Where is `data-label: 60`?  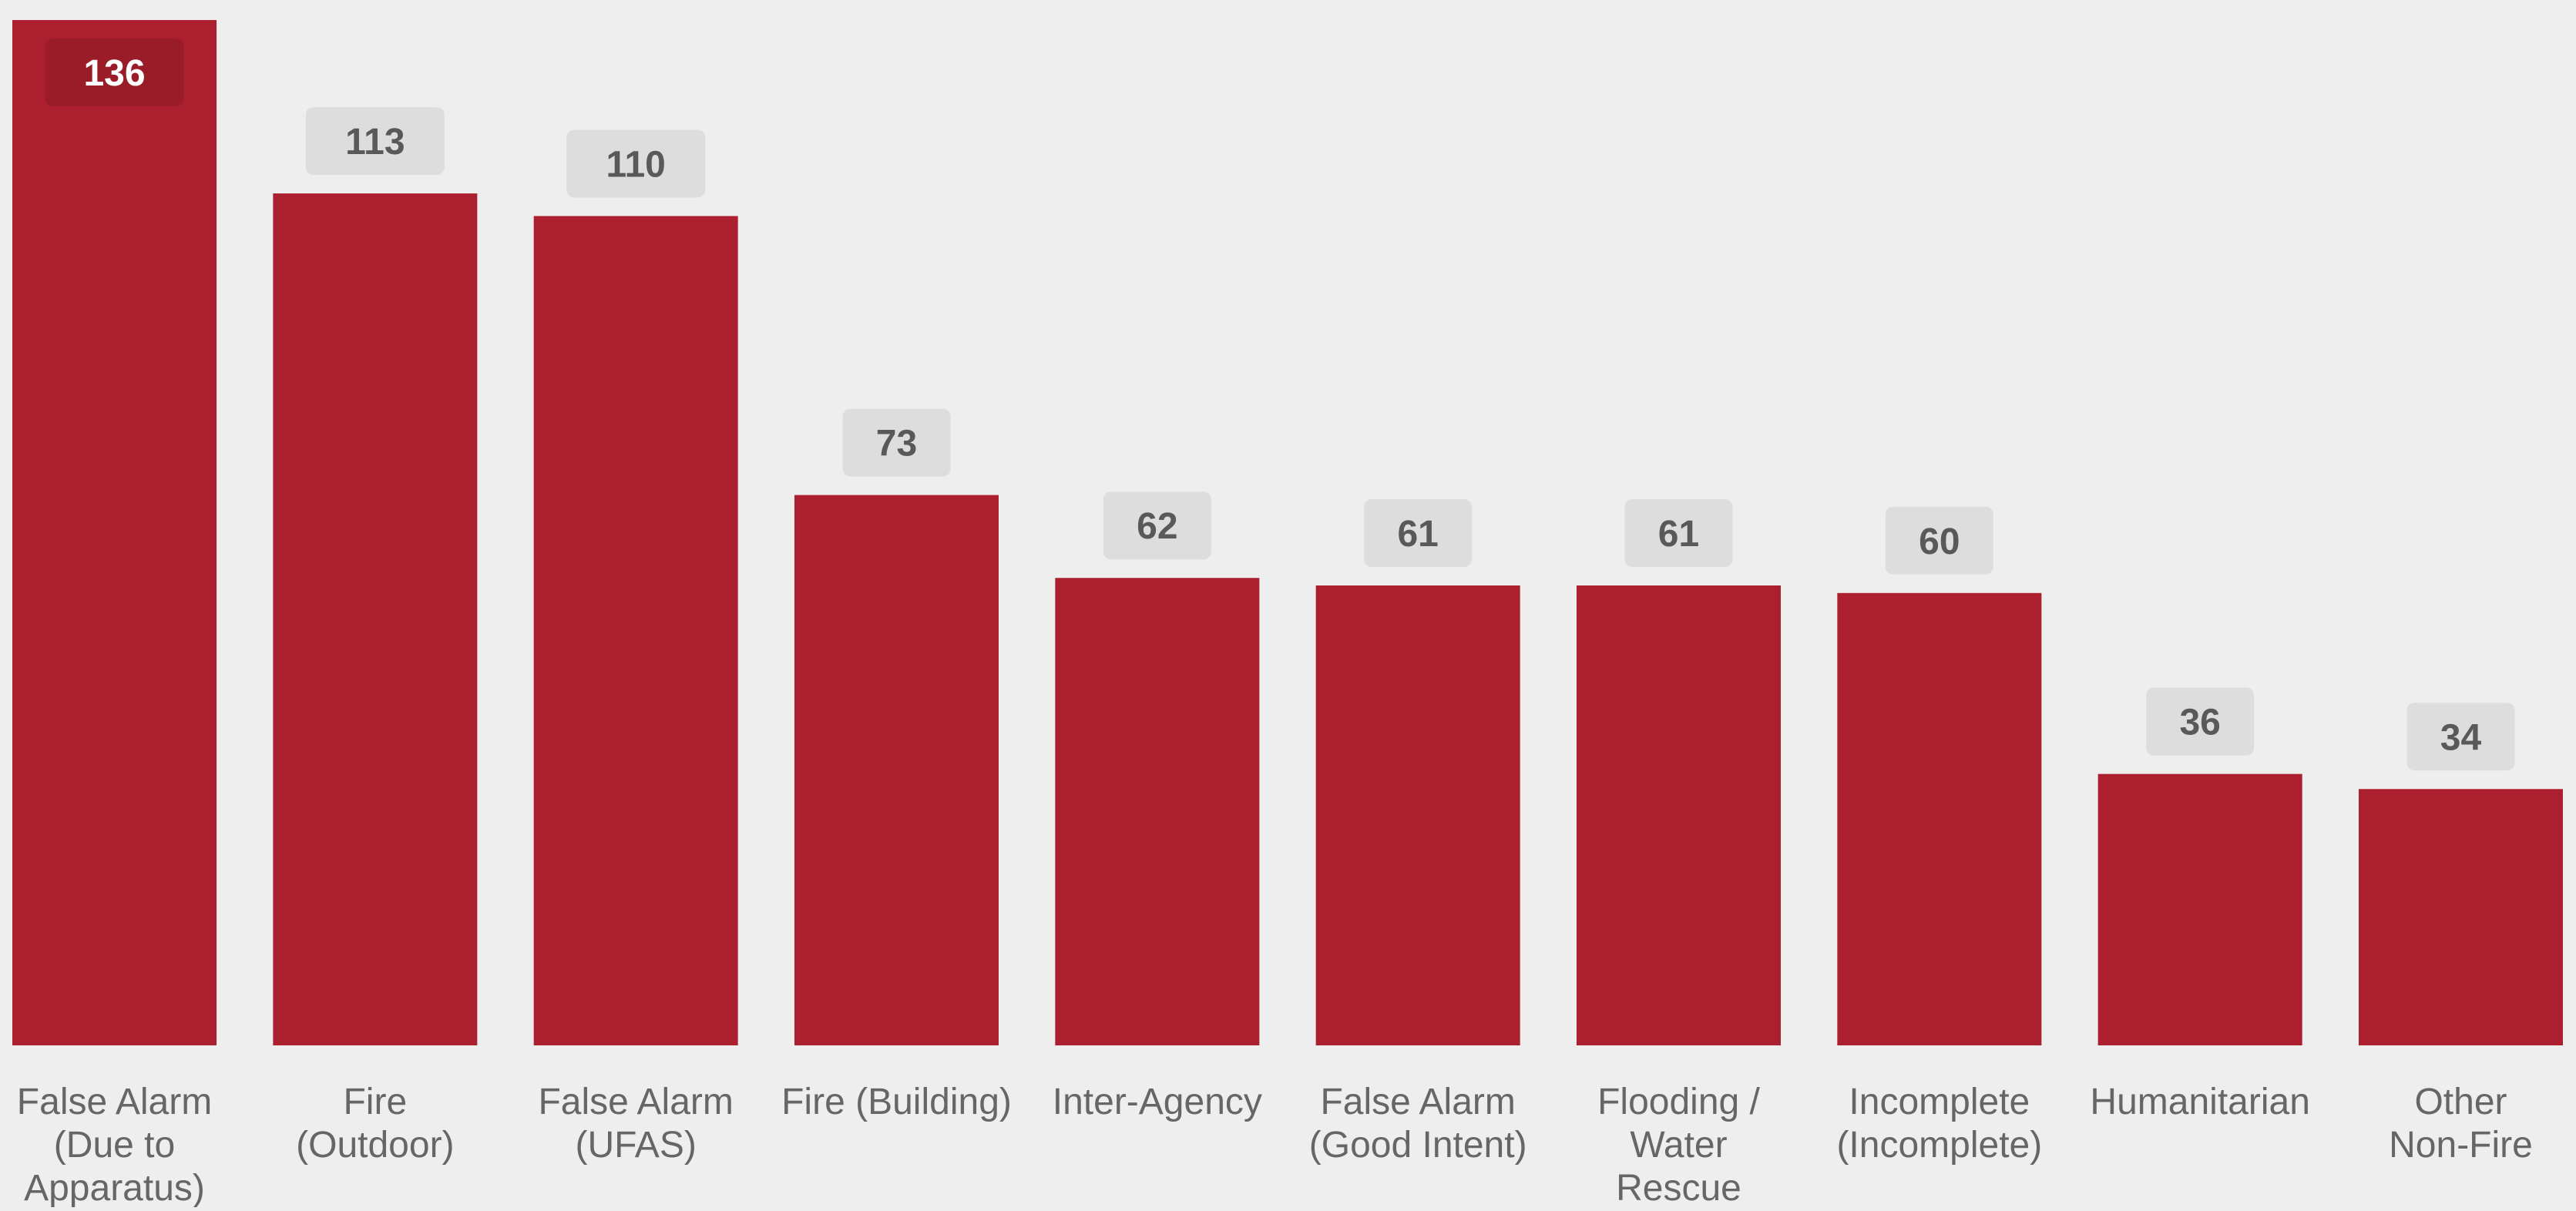 data-label: 60 is located at coordinates (1939, 542).